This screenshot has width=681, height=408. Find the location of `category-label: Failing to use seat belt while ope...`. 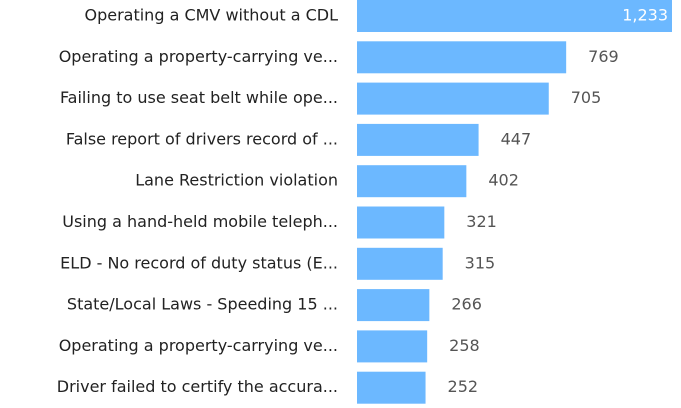

category-label: Failing to use seat belt while ope... is located at coordinates (199, 97).